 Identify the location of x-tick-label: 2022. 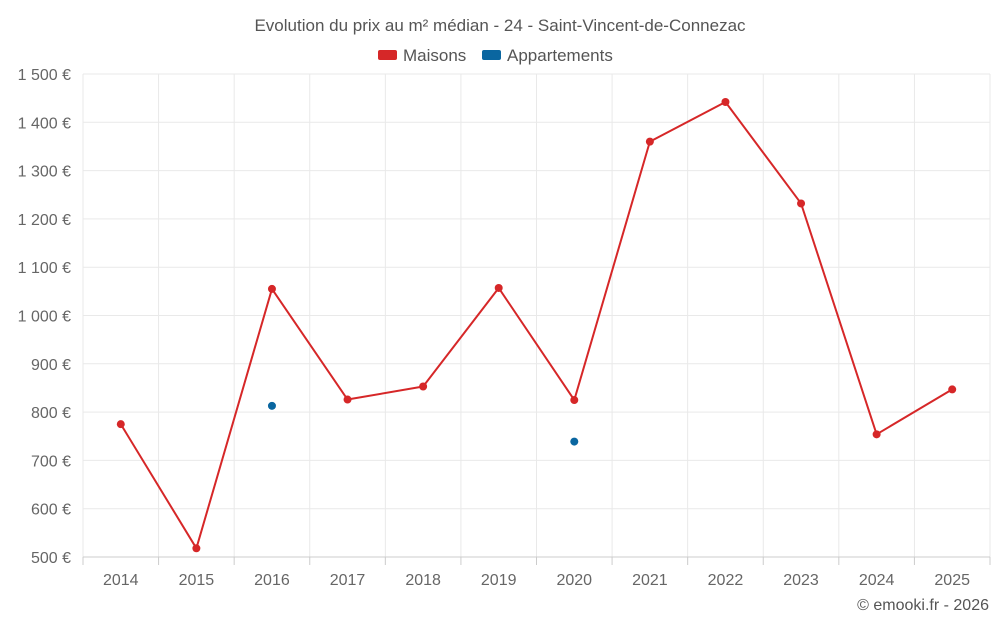
(726, 580).